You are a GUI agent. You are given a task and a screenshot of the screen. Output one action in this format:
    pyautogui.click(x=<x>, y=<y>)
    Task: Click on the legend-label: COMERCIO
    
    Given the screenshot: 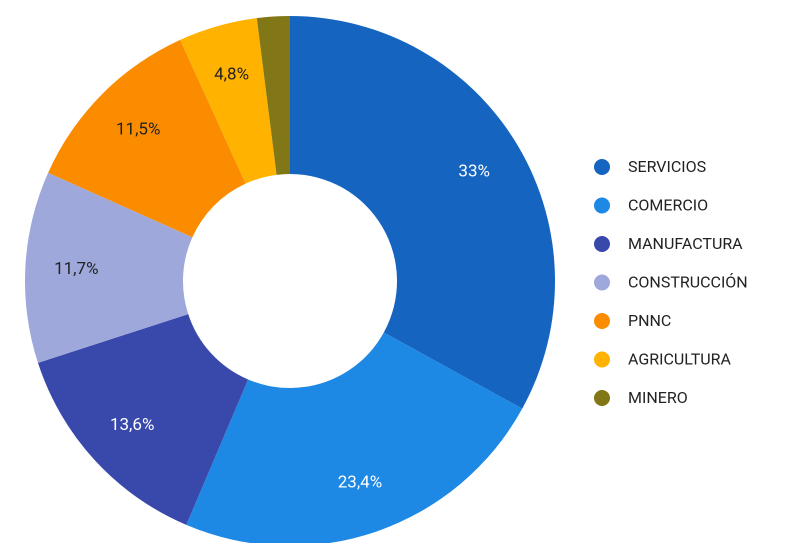 What is the action you would take?
    pyautogui.click(x=668, y=205)
    